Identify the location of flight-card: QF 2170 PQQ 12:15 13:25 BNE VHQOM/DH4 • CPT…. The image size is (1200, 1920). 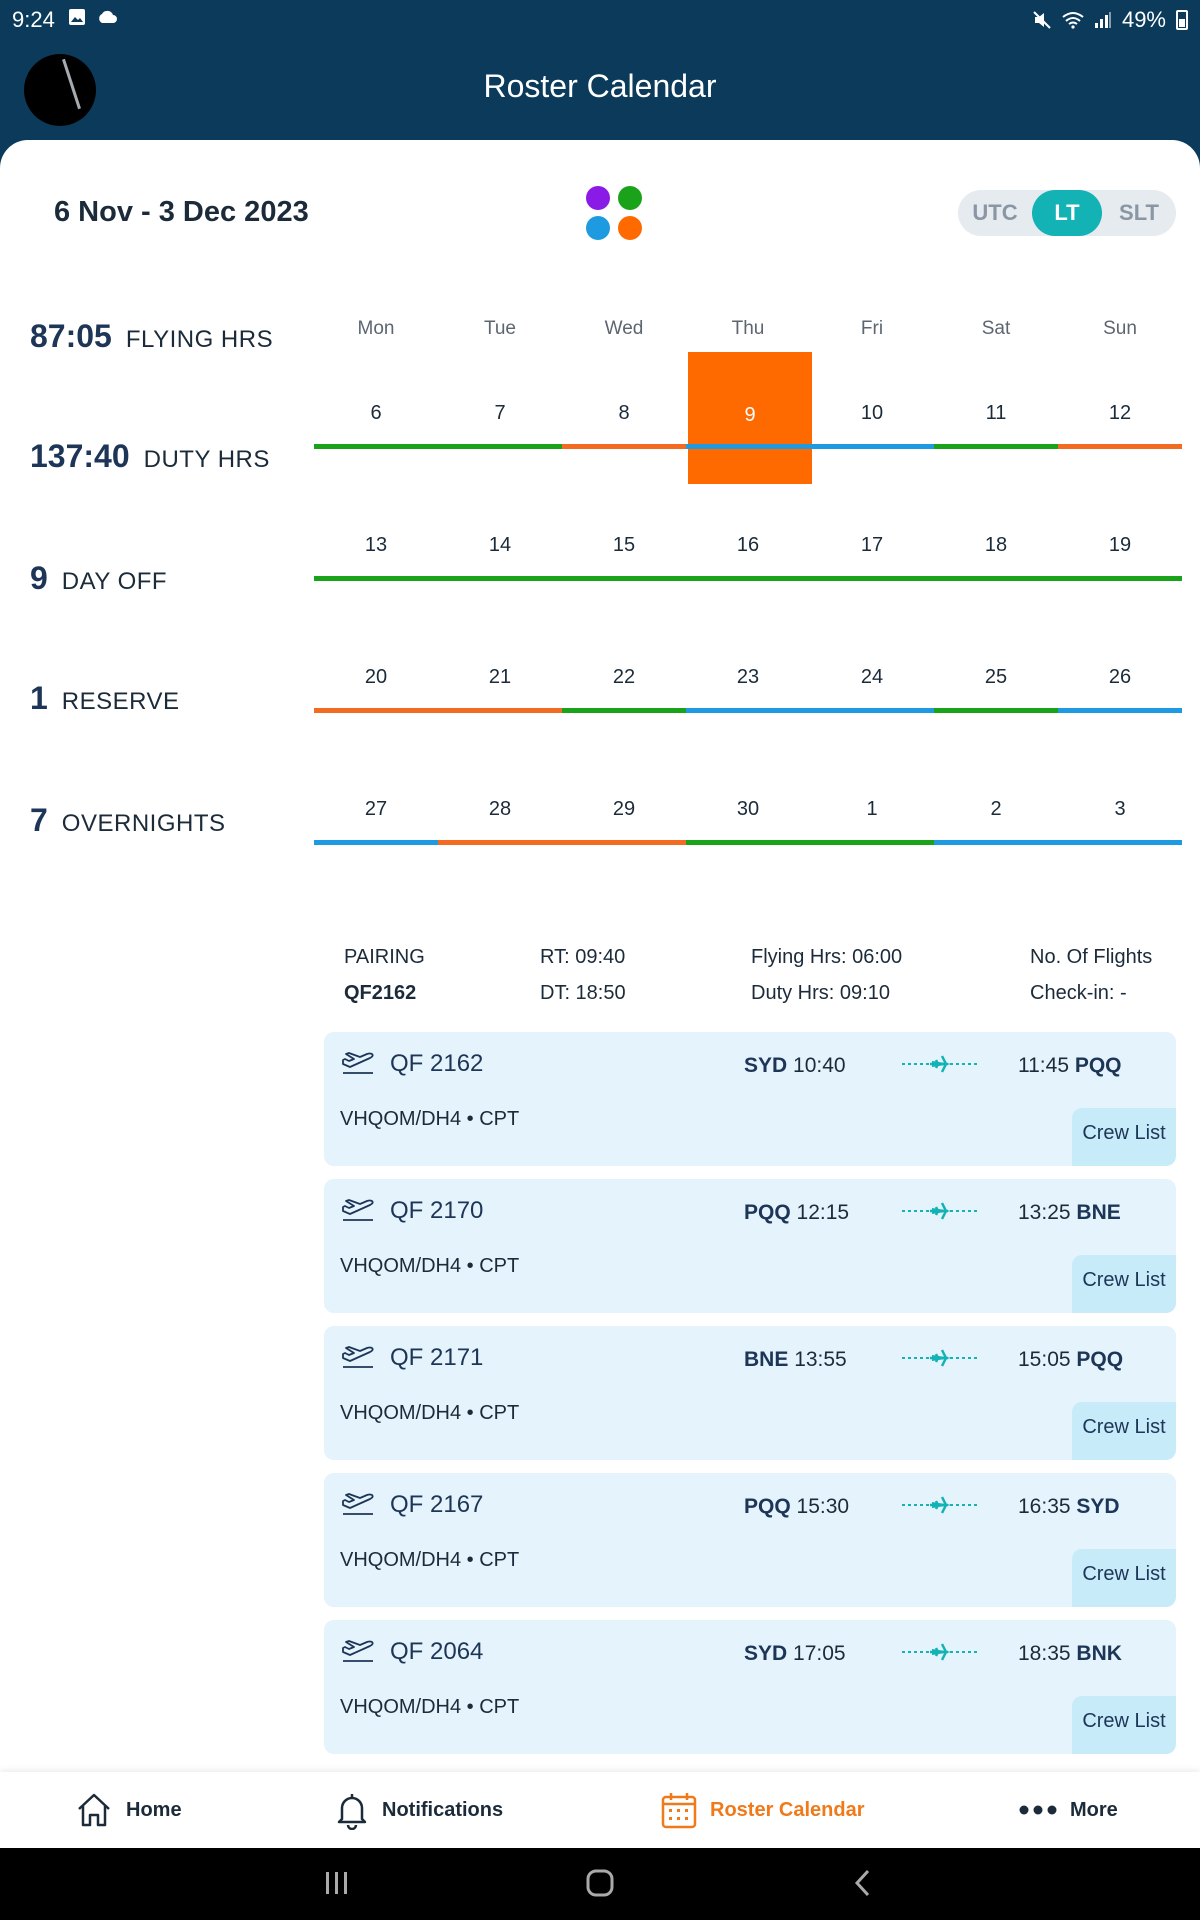
(750, 1246).